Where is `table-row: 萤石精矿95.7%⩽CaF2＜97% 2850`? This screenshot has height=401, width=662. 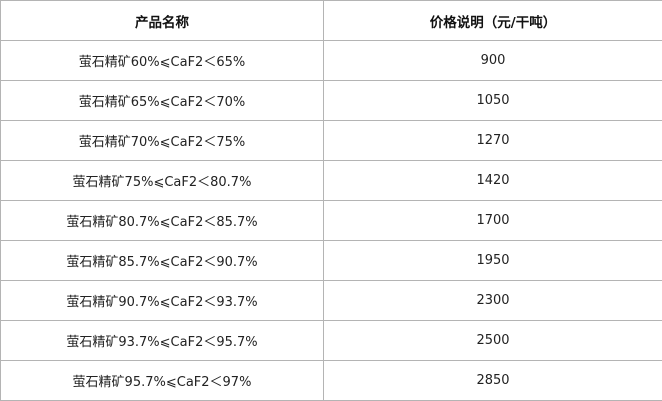
table-row: 萤石精矿95.7%⩽CaF2＜97% 2850 is located at coordinates (331, 380).